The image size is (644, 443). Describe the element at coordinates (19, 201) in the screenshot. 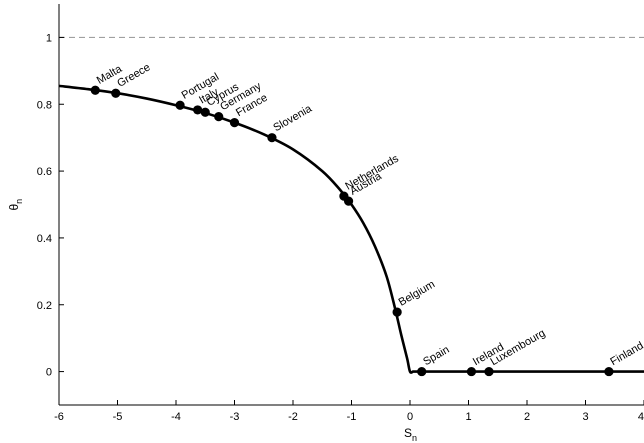

I see `y-axis-label-subscript: n` at that location.